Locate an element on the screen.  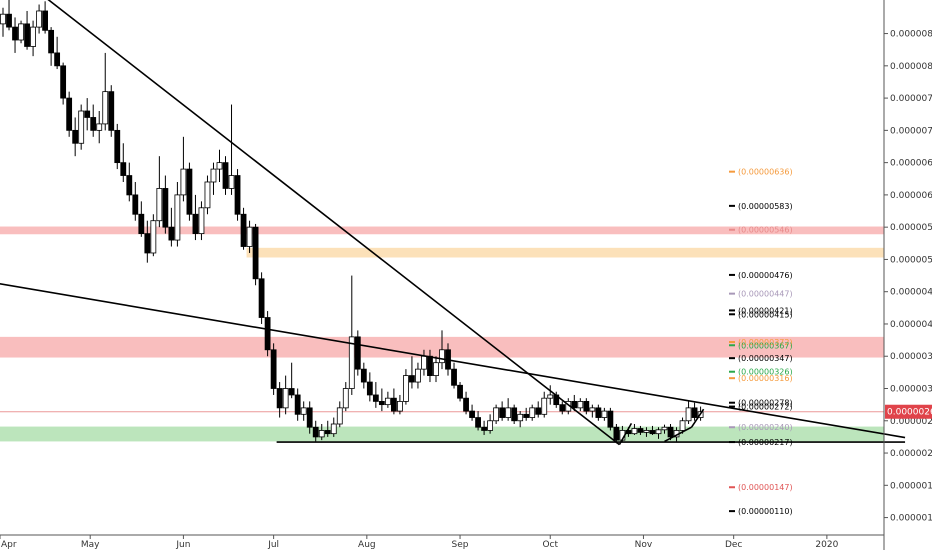
price-tick-label: 0.00000300 is located at coordinates (911, 390).